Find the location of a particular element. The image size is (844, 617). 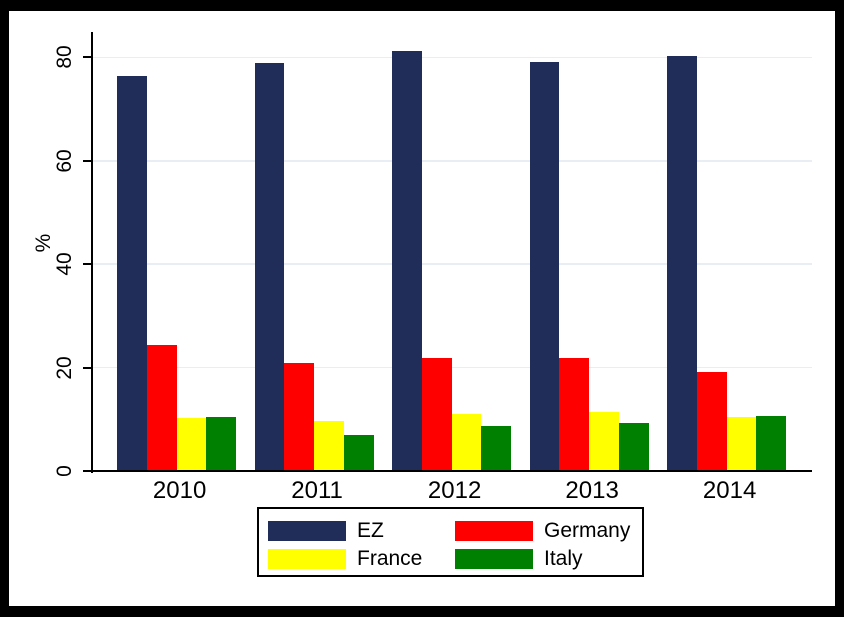

legend-item-france: France is located at coordinates (361, 558).